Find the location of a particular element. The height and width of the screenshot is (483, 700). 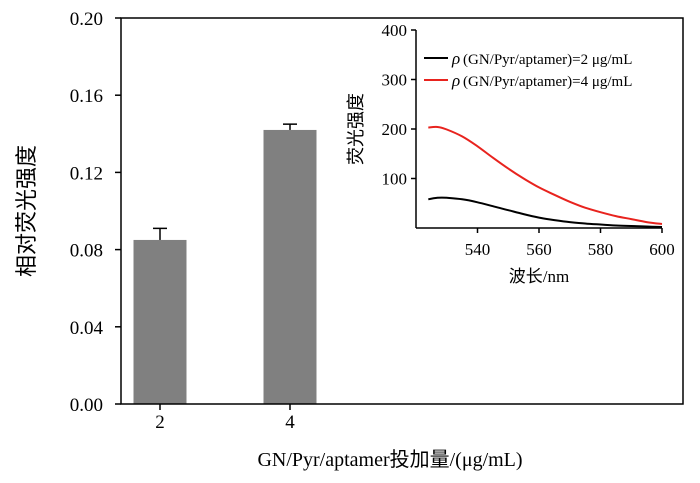

bar-chart-x-axis-label: GN/Pyr/aptamer投加量/(μg/mL) is located at coordinates (389, 459).